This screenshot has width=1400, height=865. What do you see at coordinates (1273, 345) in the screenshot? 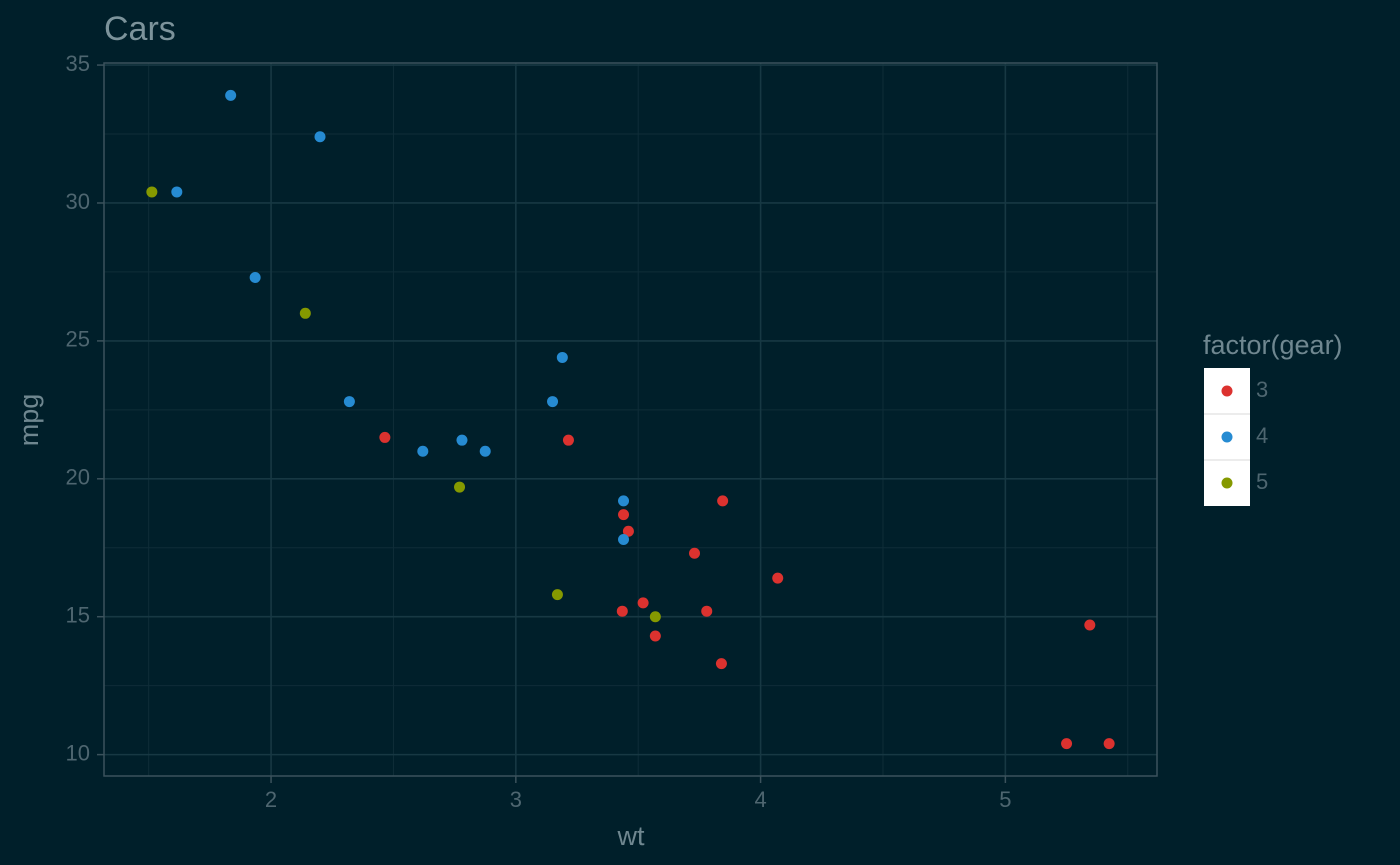
I see `legend-title: factor(gear)` at bounding box center [1273, 345].